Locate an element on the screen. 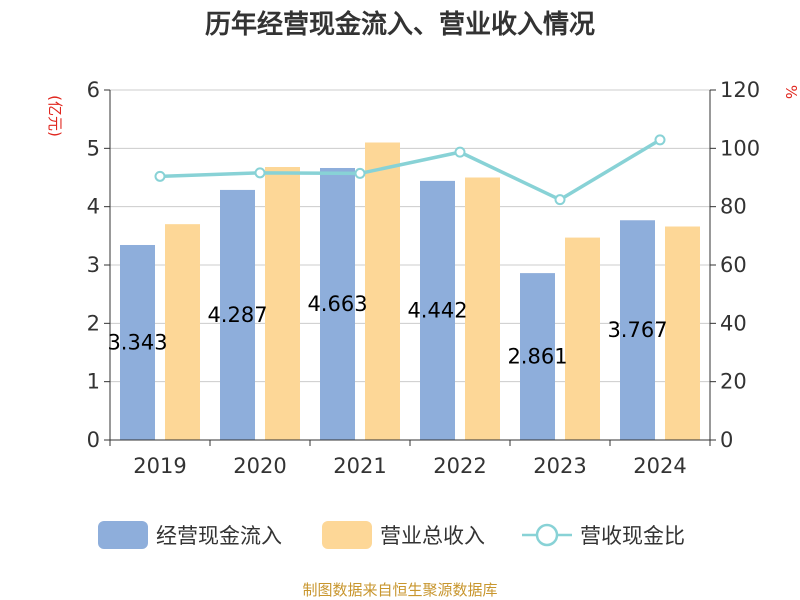 The image size is (800, 600). right-axis-unit: % is located at coordinates (791, 92).